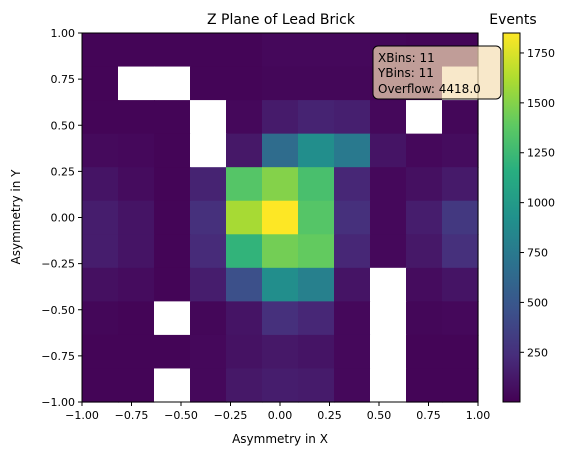  Describe the element at coordinates (428, 415) in the screenshot. I see `x-tick-label: 0.75` at that location.